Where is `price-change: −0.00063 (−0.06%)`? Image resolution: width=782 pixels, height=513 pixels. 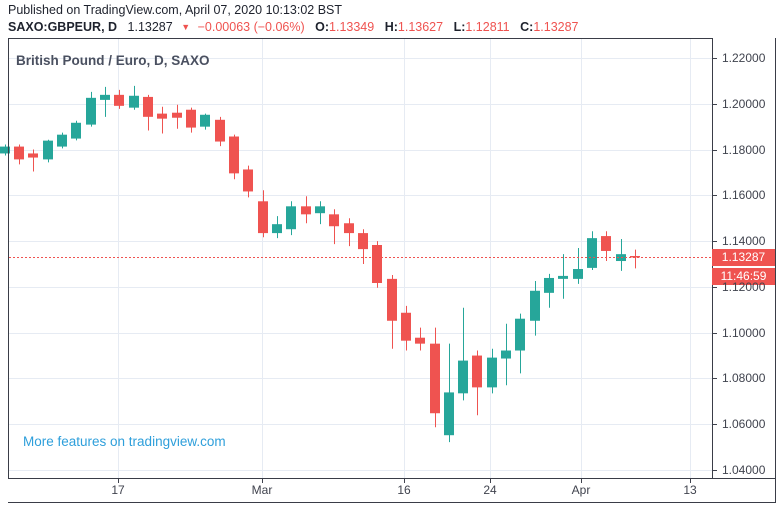
price-change: −0.00063 (−0.06%) is located at coordinates (251, 27).